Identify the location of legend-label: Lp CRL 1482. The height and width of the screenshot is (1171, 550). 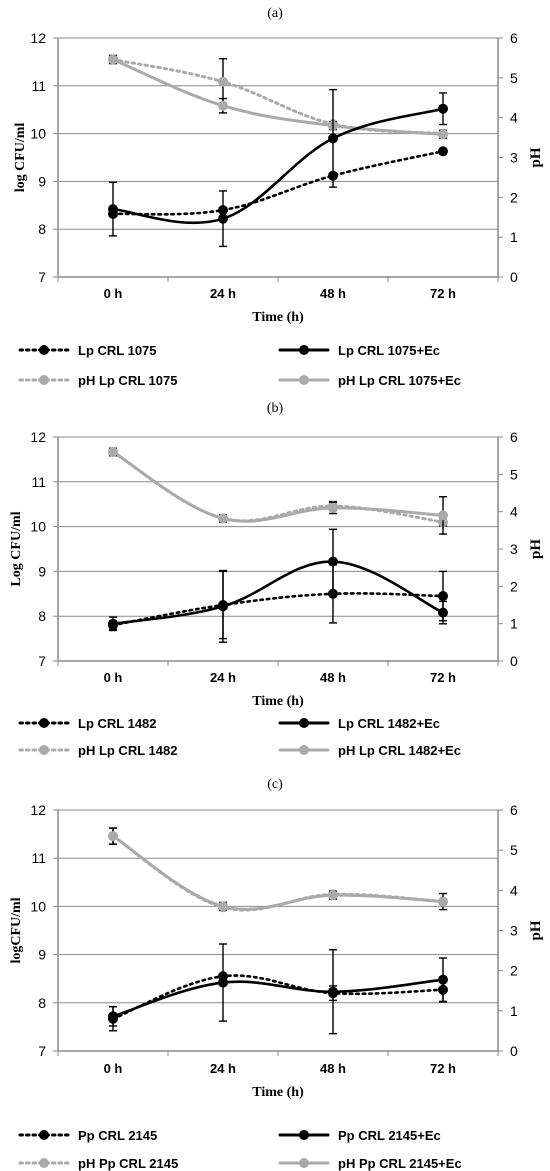
(117, 723).